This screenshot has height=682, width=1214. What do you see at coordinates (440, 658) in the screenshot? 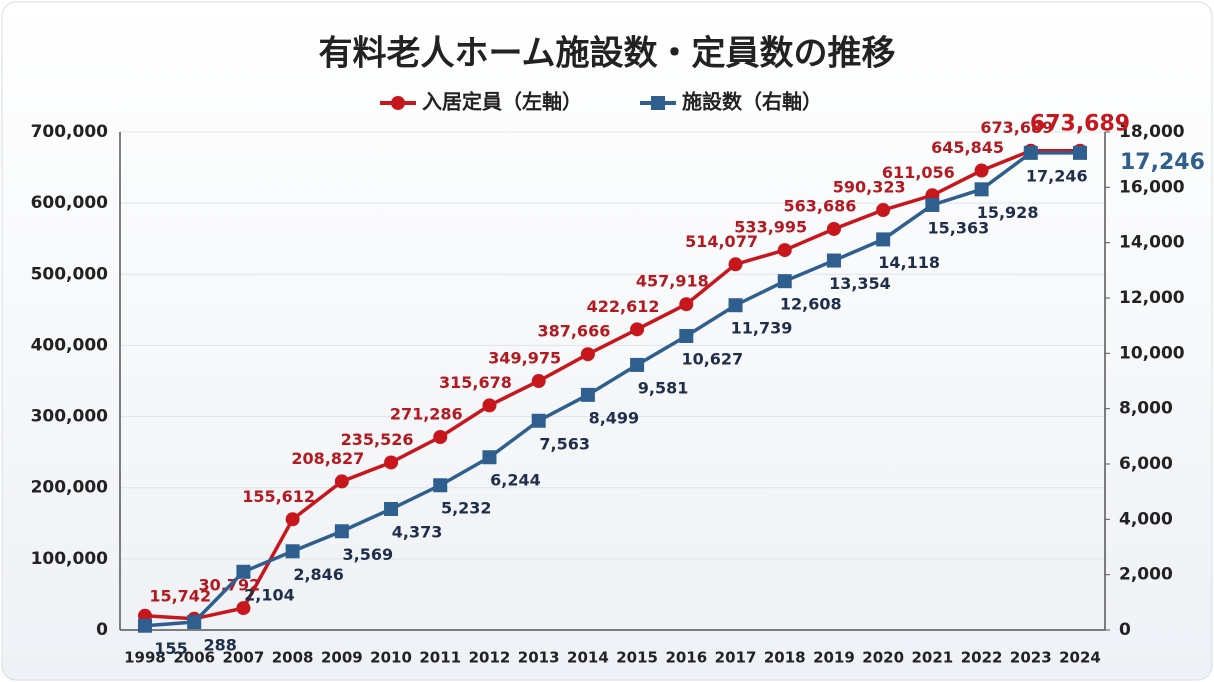
I see `x-tick-label: 2011` at bounding box center [440, 658].